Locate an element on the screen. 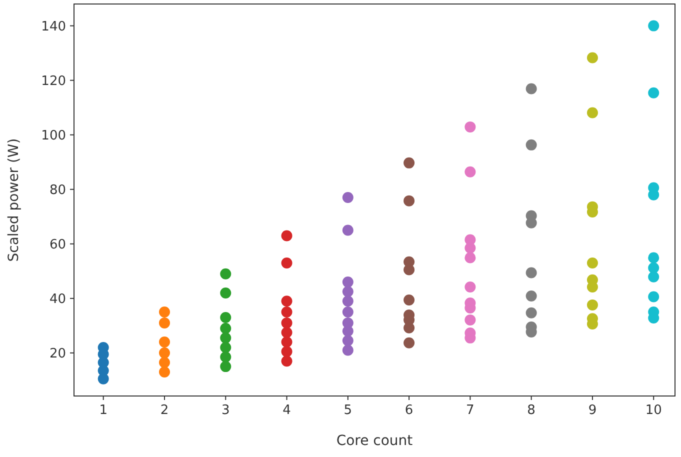 Image resolution: width=681 pixels, height=457 pixels. x-tick-label: 9 is located at coordinates (592, 410).